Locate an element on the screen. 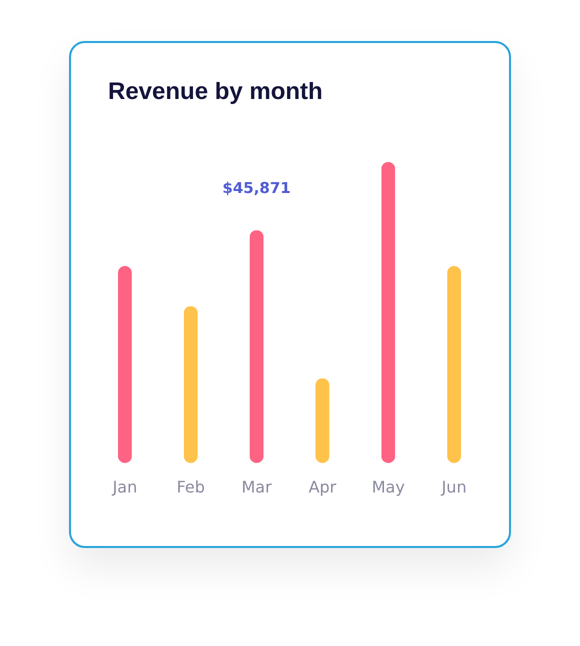 Image resolution: width=580 pixels, height=646 pixels. x-tick-label: Jan is located at coordinates (125, 487).